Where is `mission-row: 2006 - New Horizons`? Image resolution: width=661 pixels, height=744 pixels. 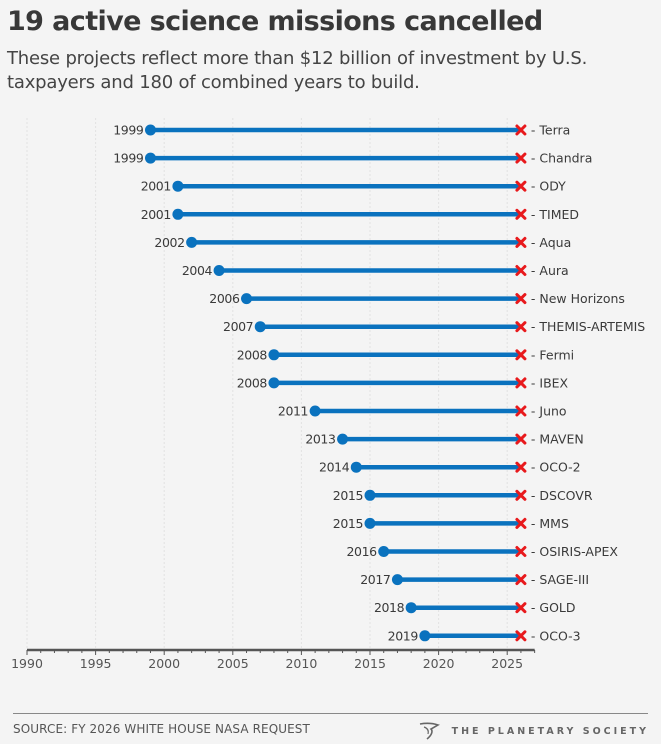 mission-row: 2006 - New Horizons is located at coordinates (417, 298).